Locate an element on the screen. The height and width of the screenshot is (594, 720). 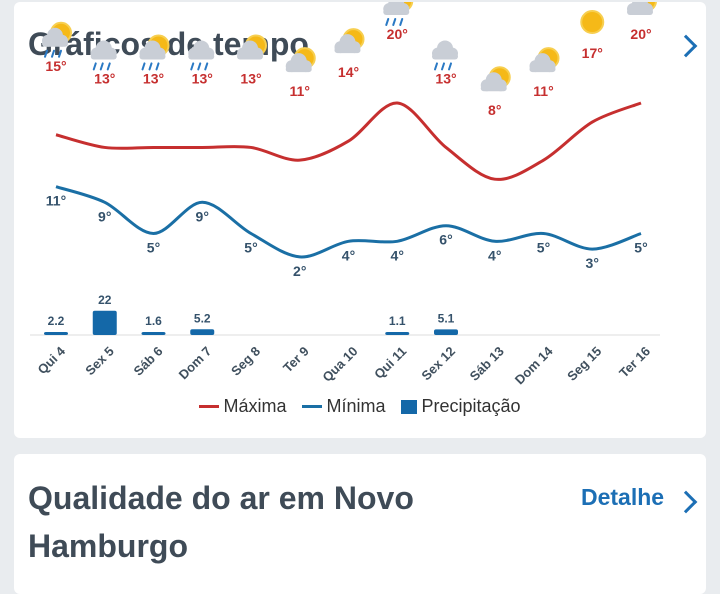
day-tick-label: Sáb 6 is located at coordinates (147, 361).